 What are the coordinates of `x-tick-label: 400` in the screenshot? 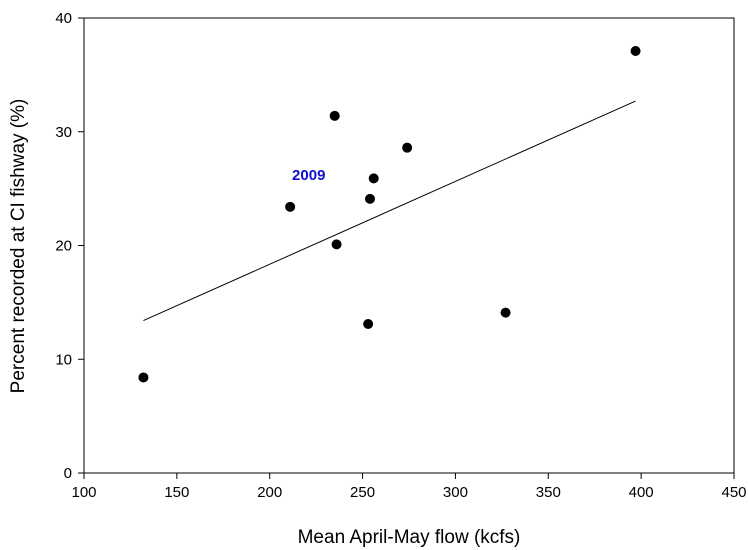 It's located at (641, 492).